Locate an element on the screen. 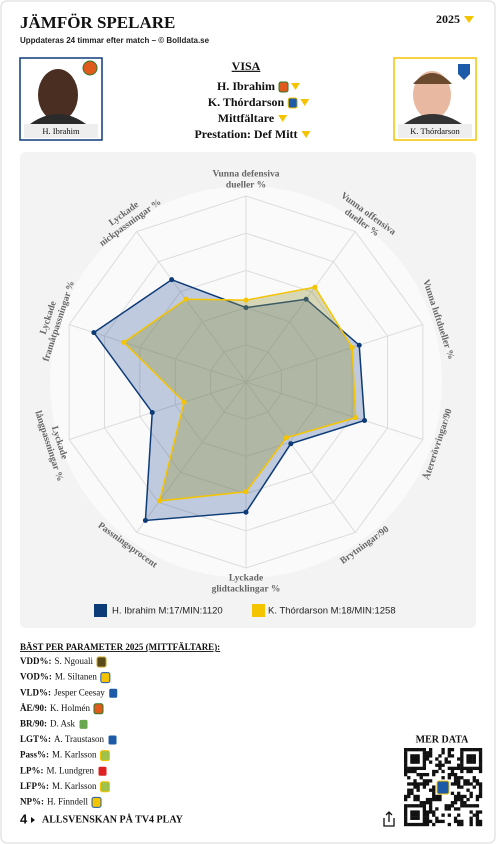 The width and height of the screenshot is (496, 844). filter-item: H. Ibrahim is located at coordinates (246, 86).